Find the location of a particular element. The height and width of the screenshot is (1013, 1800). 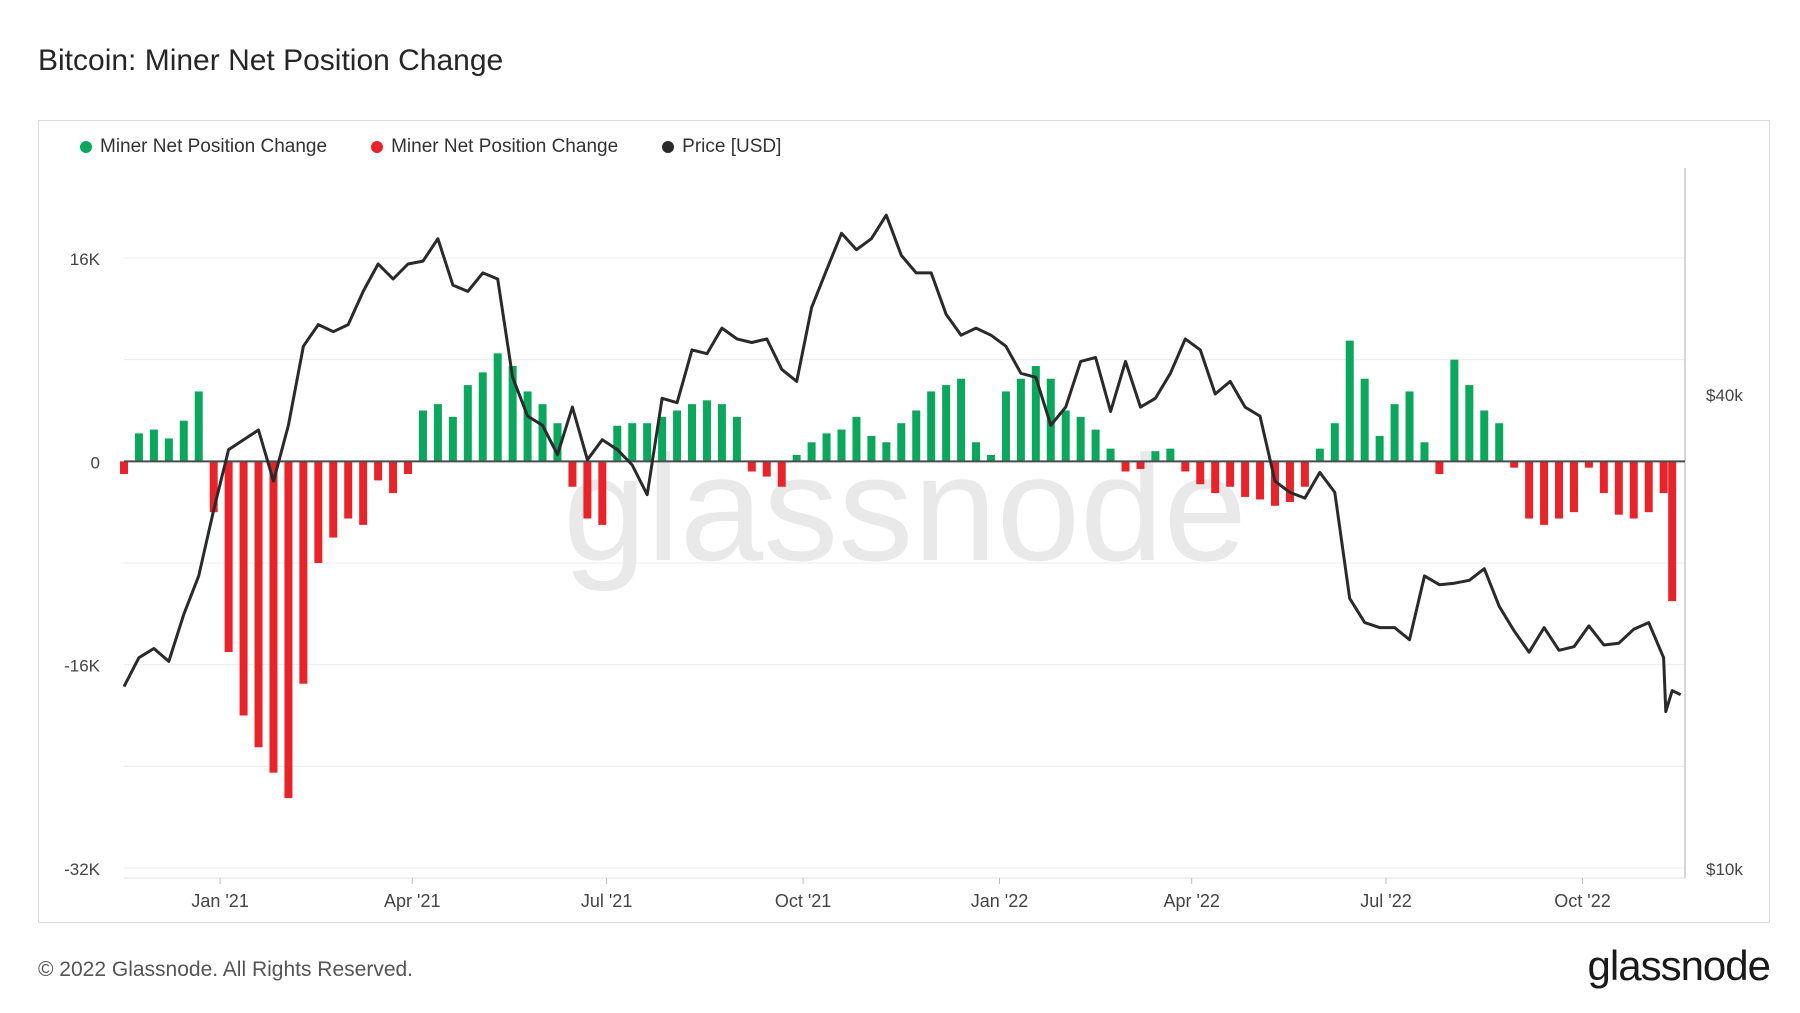

x-tick-label: Jan '21 is located at coordinates (219, 901).